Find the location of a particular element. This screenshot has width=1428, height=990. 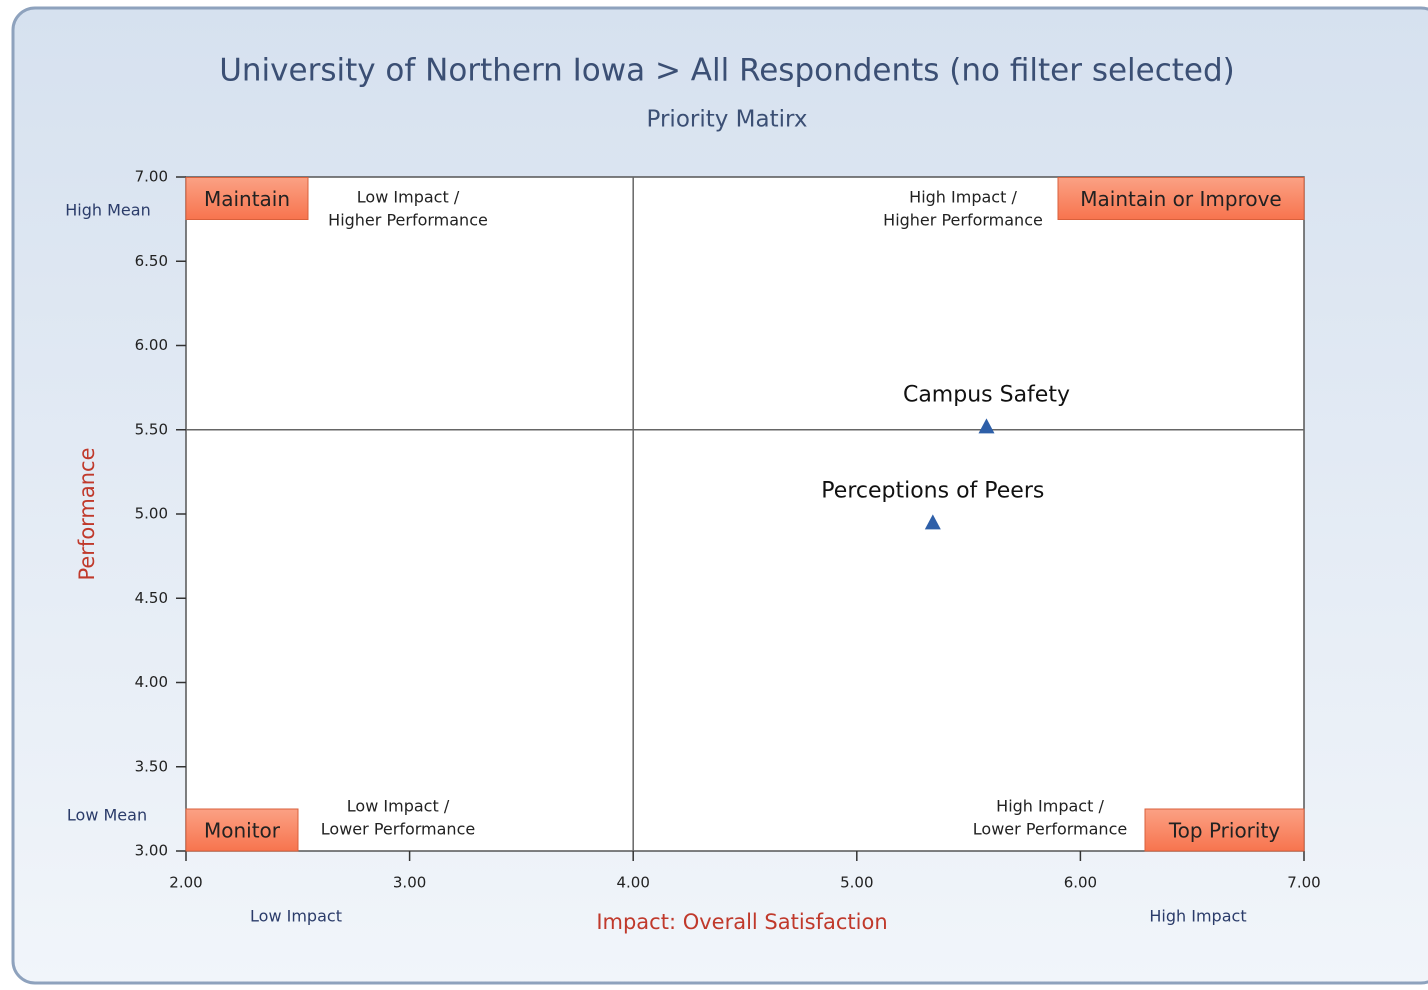

quadrant-tag-label: Maintain is located at coordinates (247, 199).